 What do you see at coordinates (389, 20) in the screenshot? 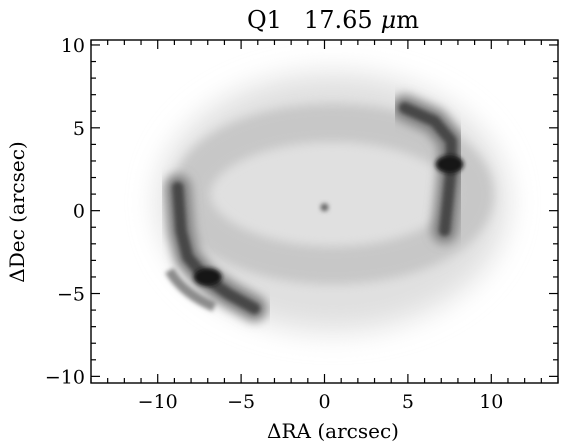
I see `title-unit-symbol: μ` at bounding box center [389, 20].